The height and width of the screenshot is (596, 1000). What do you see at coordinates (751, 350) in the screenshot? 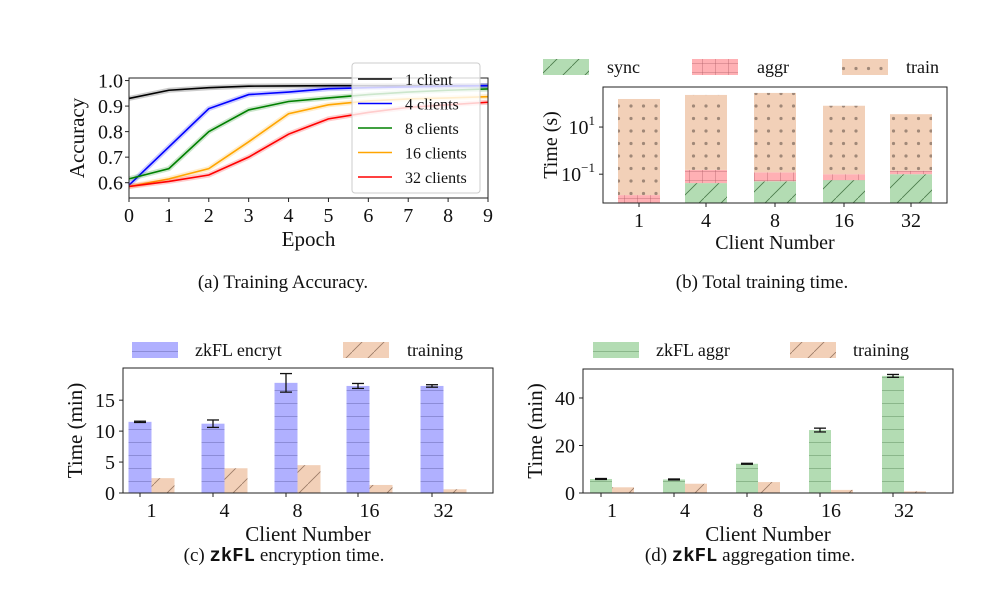
I see `legend: zkFL aggr training` at bounding box center [751, 350].